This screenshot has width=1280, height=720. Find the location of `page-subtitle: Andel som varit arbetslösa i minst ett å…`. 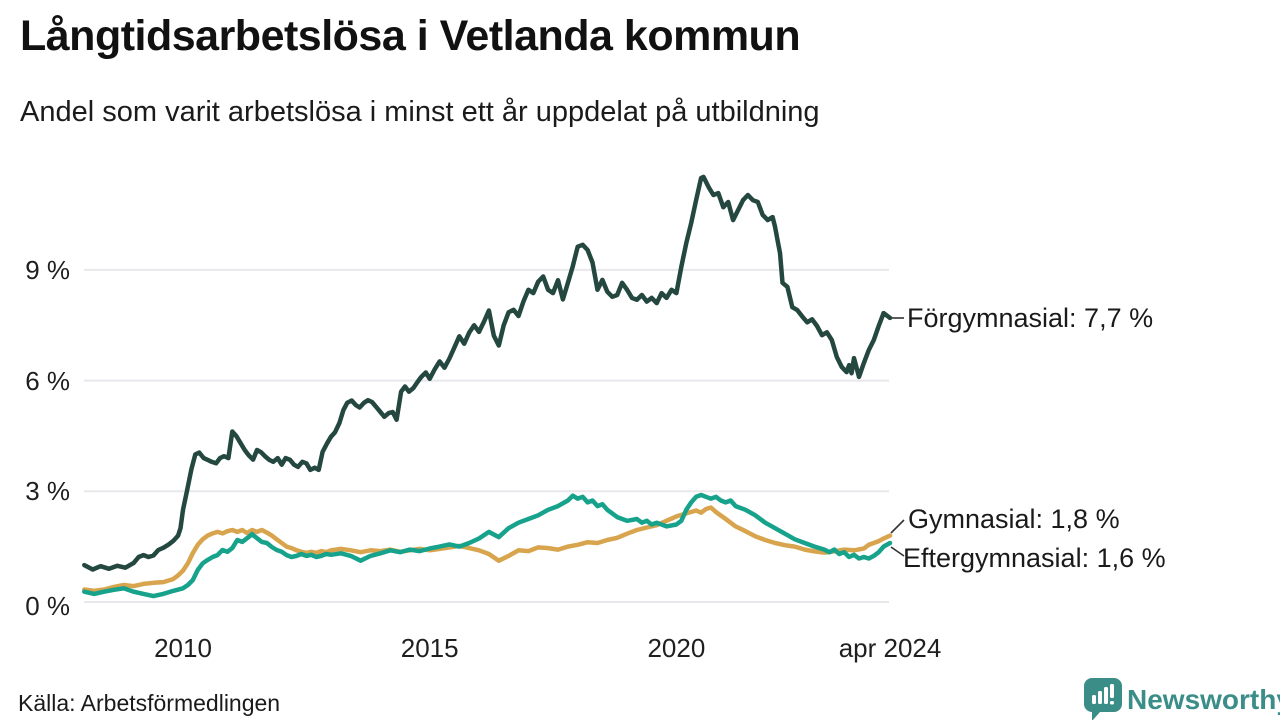

page-subtitle: Andel som varit arbetslösa i minst ett å… is located at coordinates (420, 112).